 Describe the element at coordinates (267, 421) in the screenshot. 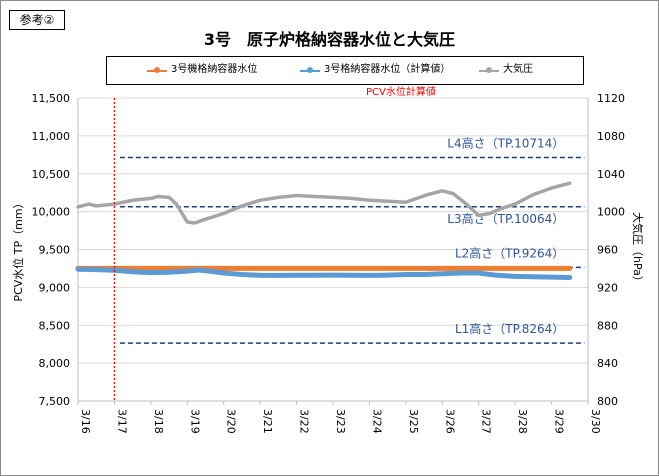

I see `x-tick-label: 3/21` at that location.